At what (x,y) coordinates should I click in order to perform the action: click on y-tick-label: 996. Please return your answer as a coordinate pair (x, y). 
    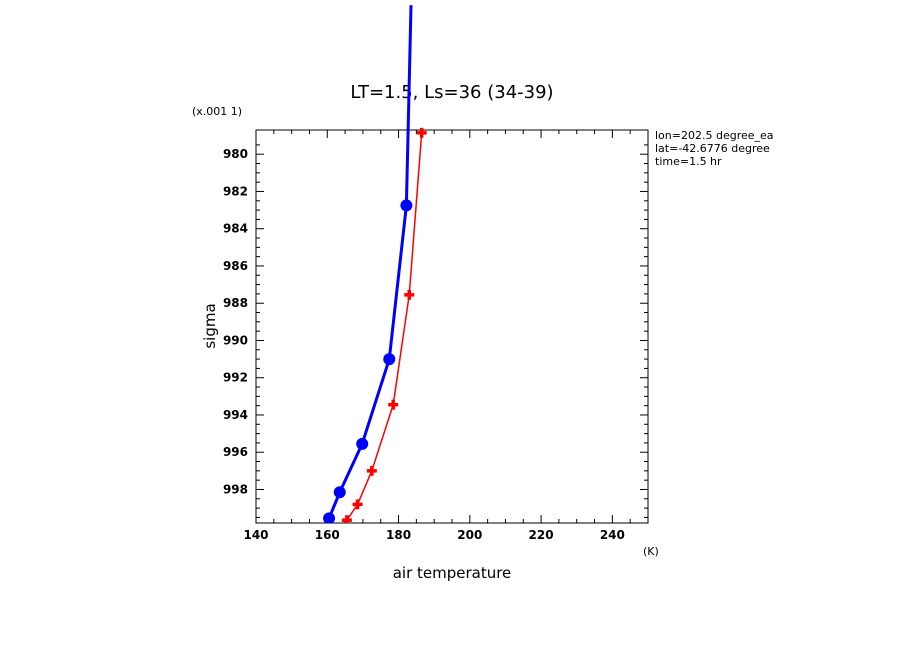
    Looking at the image, I should click on (235, 452).